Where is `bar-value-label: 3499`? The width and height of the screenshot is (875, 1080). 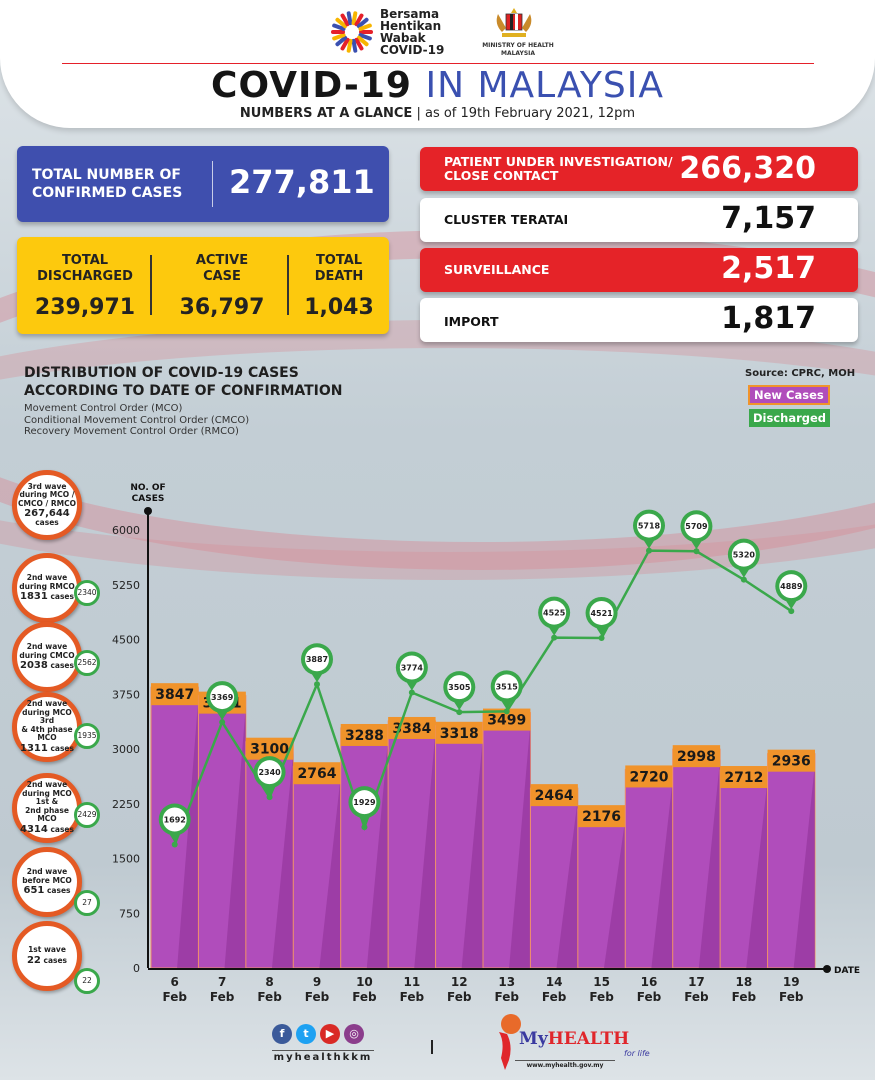
bar-value-label: 3499 is located at coordinates (506, 721).